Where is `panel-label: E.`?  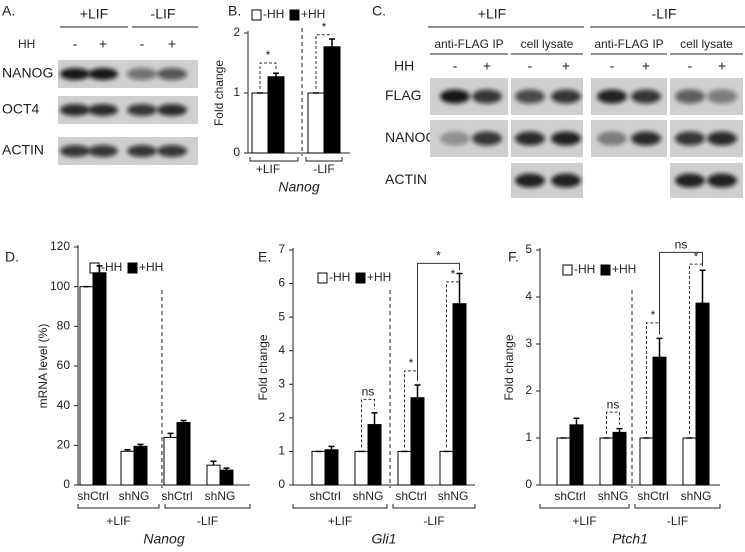
panel-label: E. is located at coordinates (264, 257).